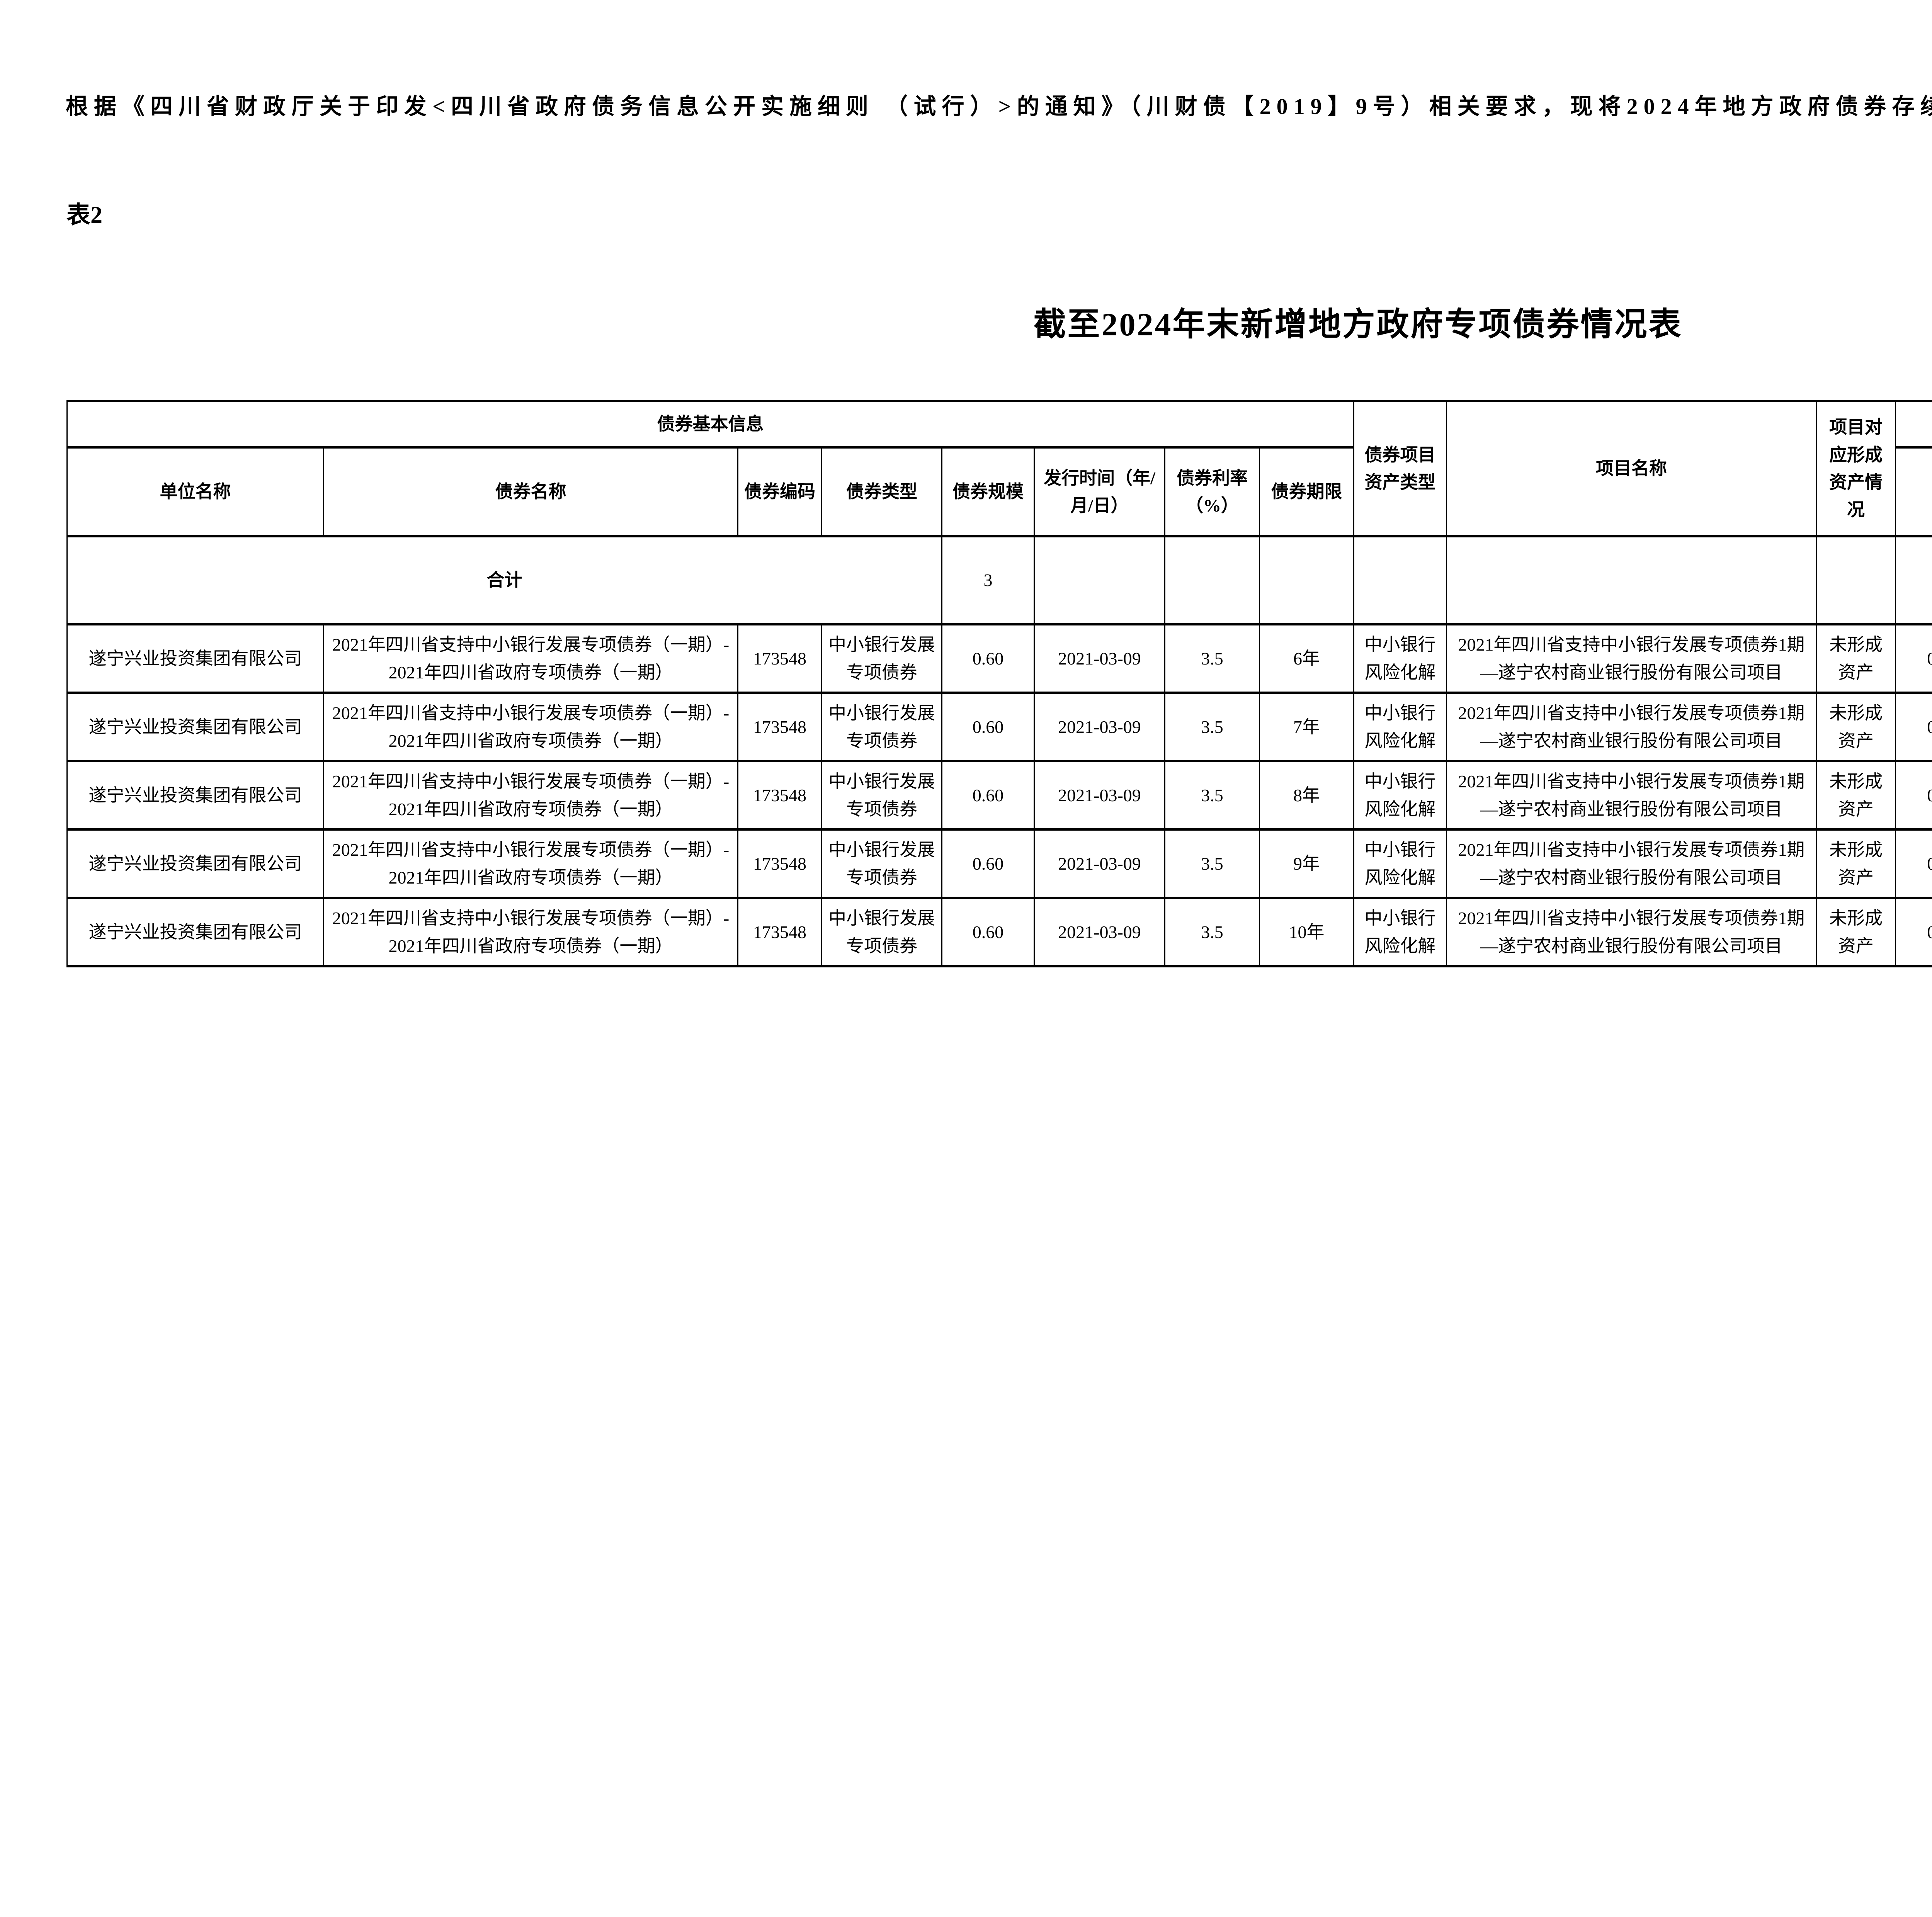 This screenshot has width=1932, height=1917. Describe the element at coordinates (988, 580) in the screenshot. I see `total-bond-scale: 3` at that location.